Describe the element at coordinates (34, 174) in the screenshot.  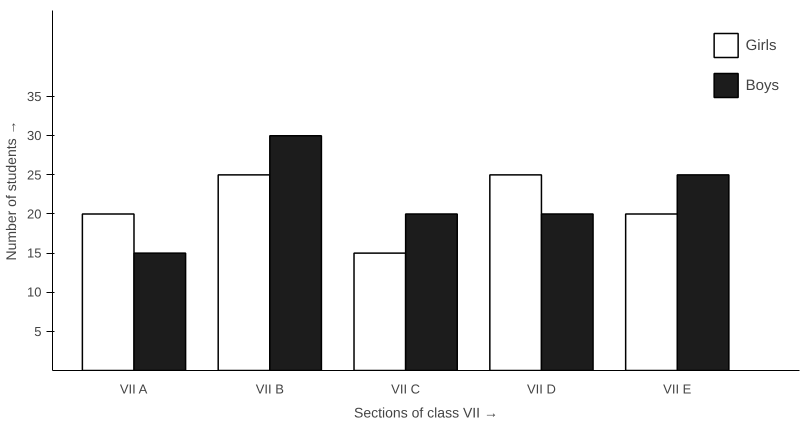
I see `y-tick-label: 25` at that location.